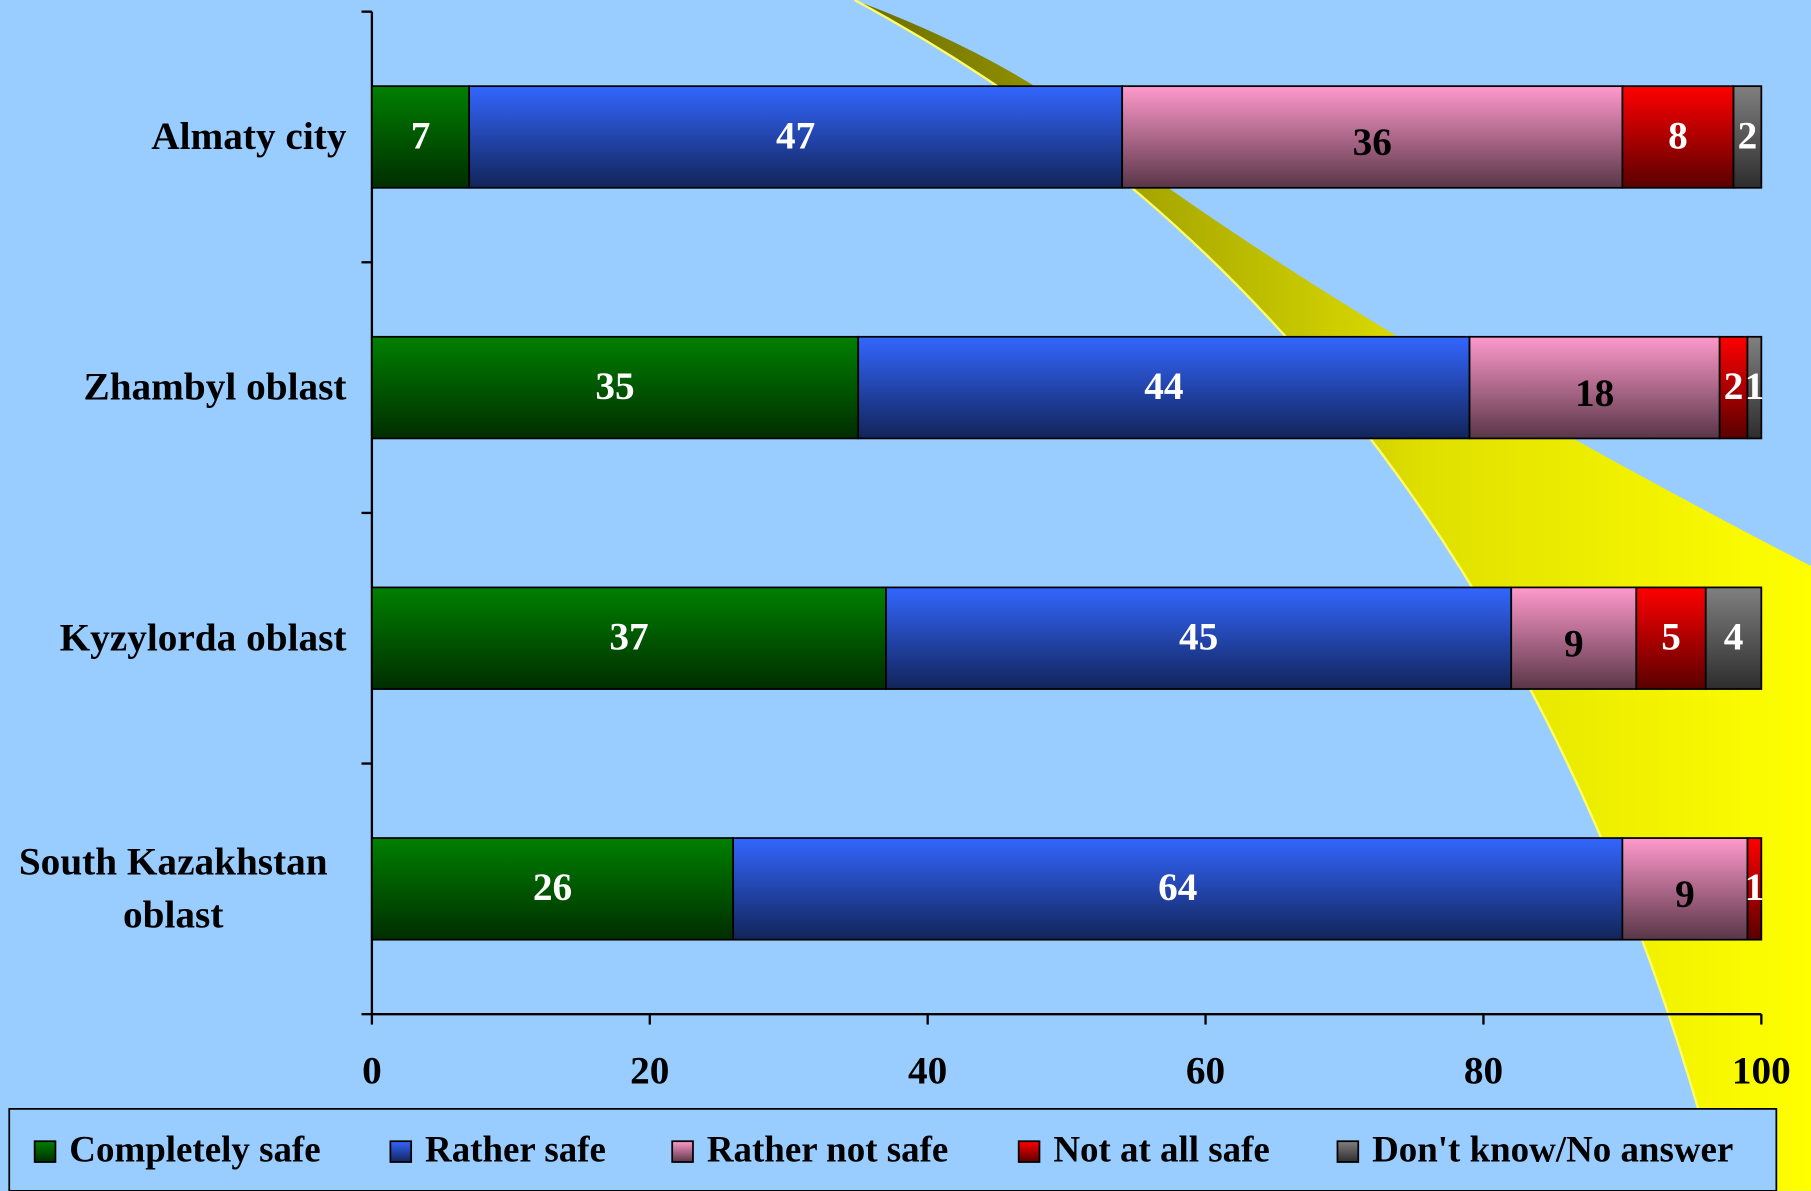 This screenshot has width=1811, height=1191. Describe the element at coordinates (1761, 1070) in the screenshot. I see `x-tick-label: 100` at that location.